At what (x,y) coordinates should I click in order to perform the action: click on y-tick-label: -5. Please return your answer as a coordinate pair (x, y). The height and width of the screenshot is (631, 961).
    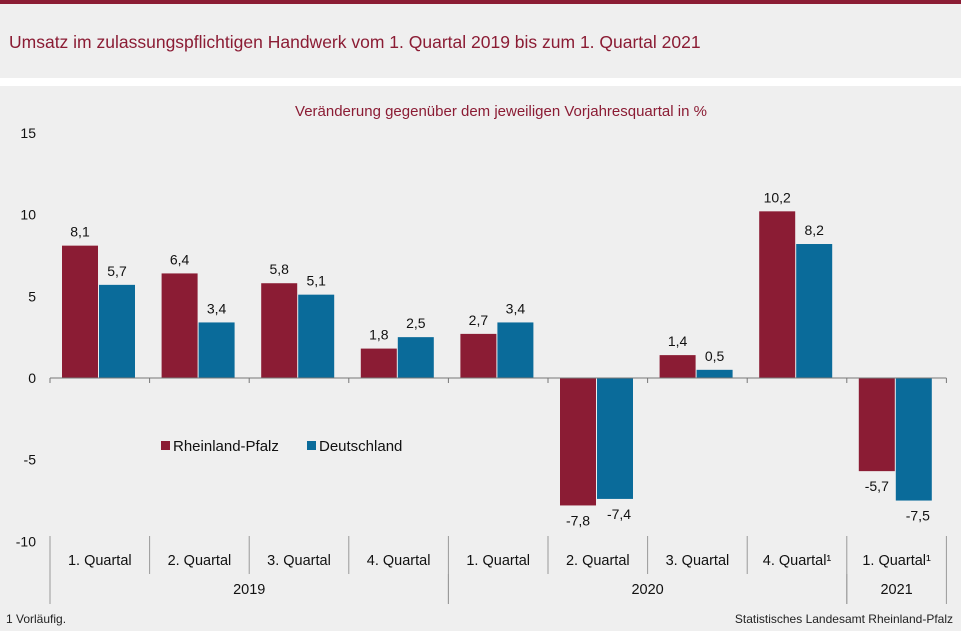
    Looking at the image, I should click on (30, 460).